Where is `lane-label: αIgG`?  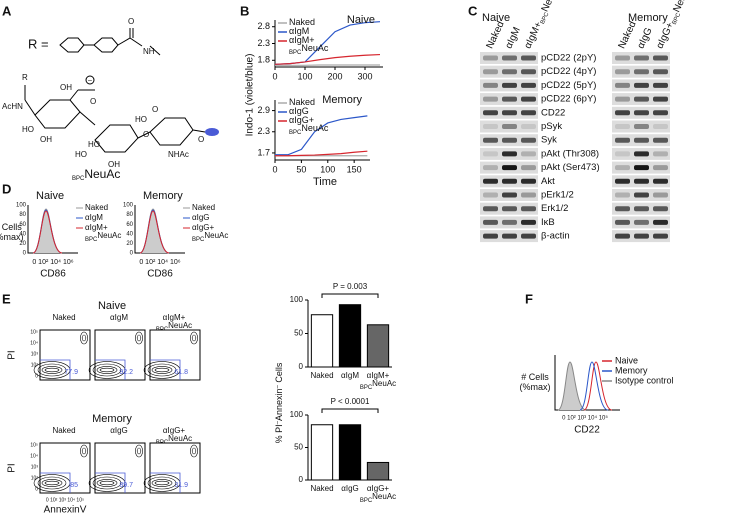
lane-label: αIgG is located at coordinates (644, 38).